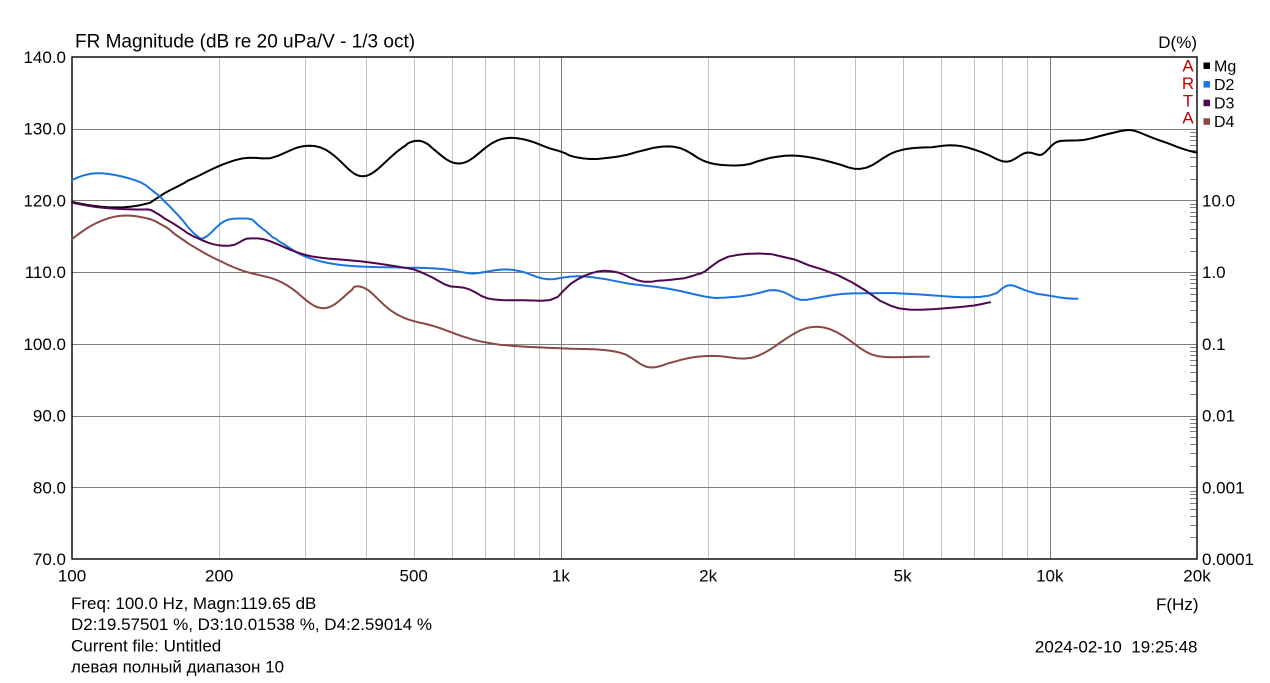 Image resolution: width=1270 pixels, height=683 pixels. What do you see at coordinates (1214, 272) in the screenshot?
I see `svg-text: 1.0` at bounding box center [1214, 272].